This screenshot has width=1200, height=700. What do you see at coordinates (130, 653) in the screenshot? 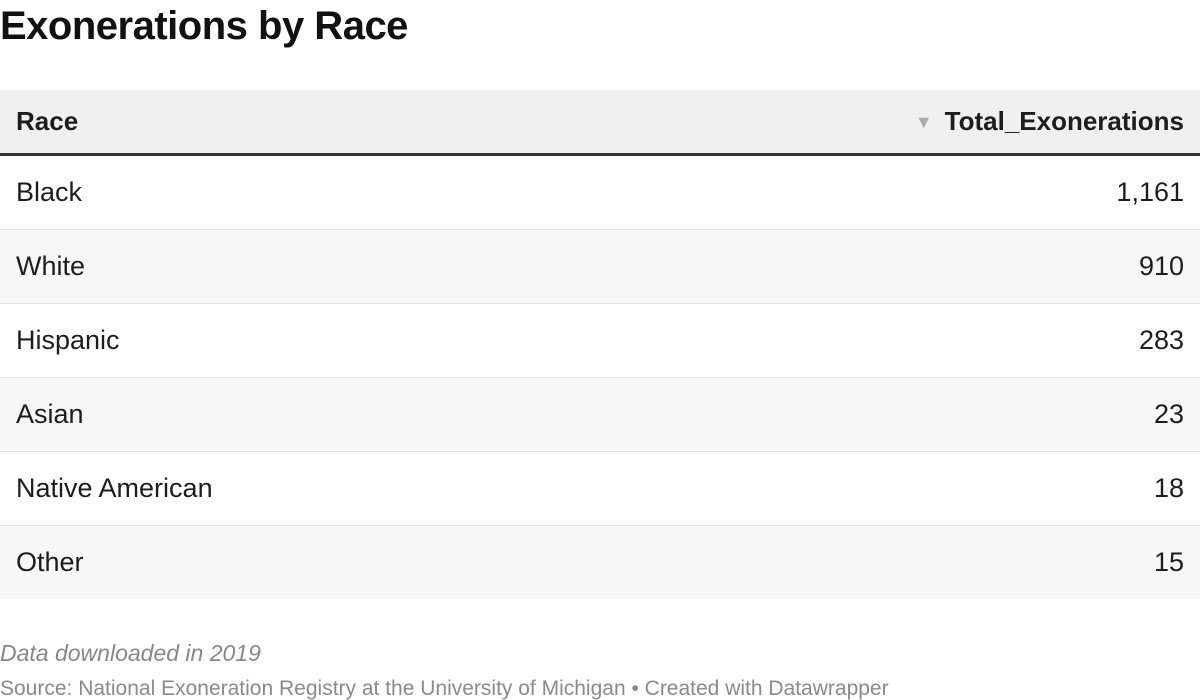
I see `chart-notes: Data downloaded in 2019` at bounding box center [130, 653].